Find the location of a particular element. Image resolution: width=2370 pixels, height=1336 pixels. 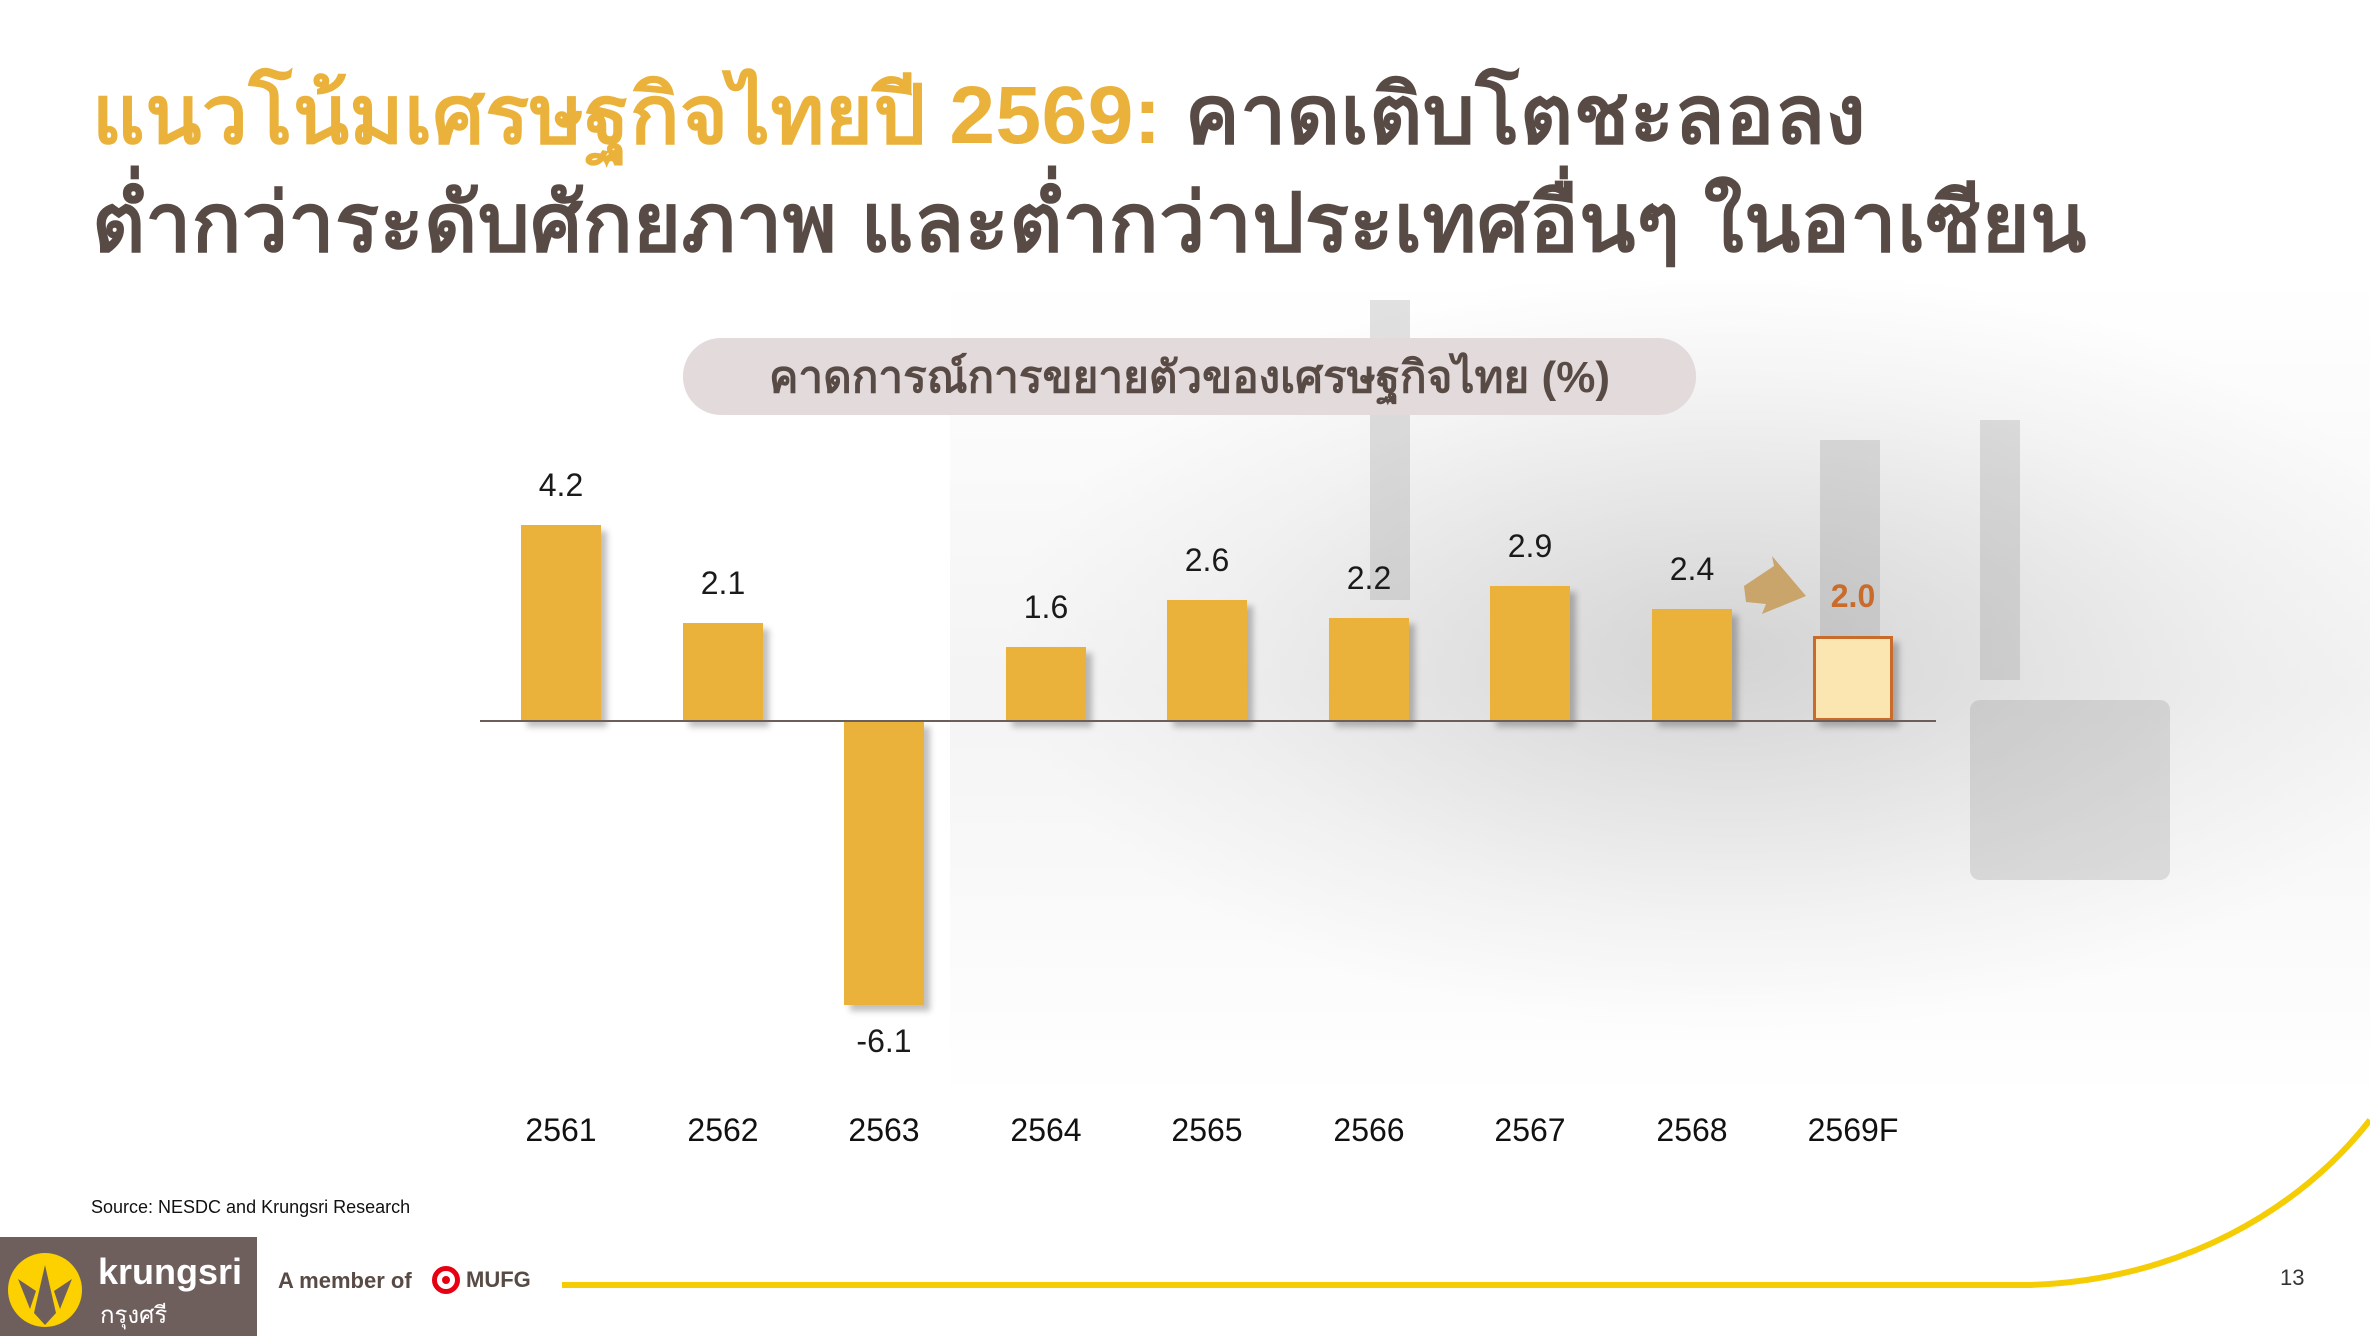

value-label: 2.4 is located at coordinates (1692, 569).